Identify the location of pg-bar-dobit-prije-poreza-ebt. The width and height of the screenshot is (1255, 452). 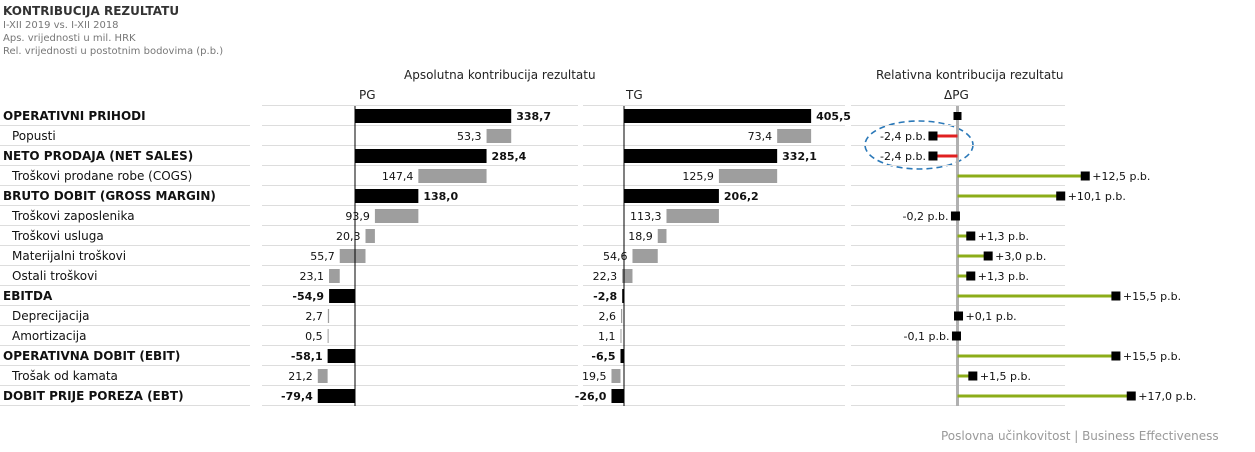
(336, 396).